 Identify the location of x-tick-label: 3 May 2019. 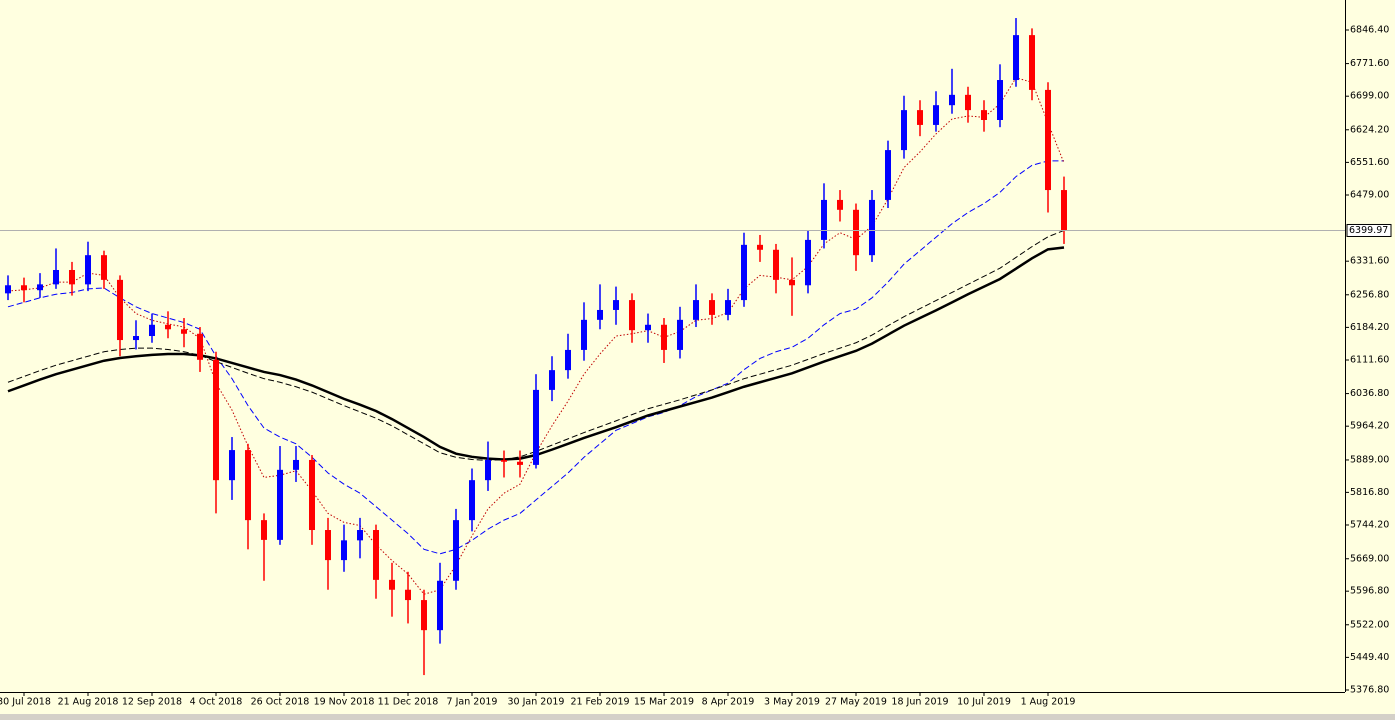
(792, 702).